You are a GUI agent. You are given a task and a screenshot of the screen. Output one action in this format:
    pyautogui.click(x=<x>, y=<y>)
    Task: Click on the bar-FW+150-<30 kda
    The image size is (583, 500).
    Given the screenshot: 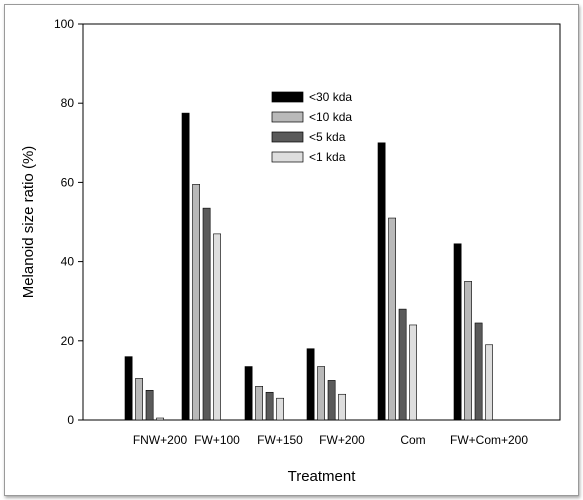 What is the action you would take?
    pyautogui.click(x=248, y=393)
    